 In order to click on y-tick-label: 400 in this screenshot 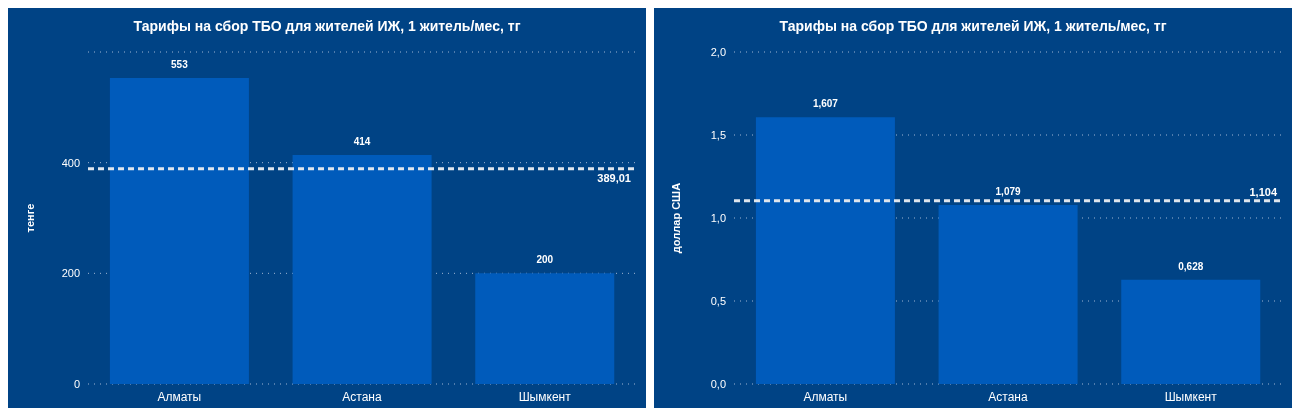, I will do `click(70, 162)`.